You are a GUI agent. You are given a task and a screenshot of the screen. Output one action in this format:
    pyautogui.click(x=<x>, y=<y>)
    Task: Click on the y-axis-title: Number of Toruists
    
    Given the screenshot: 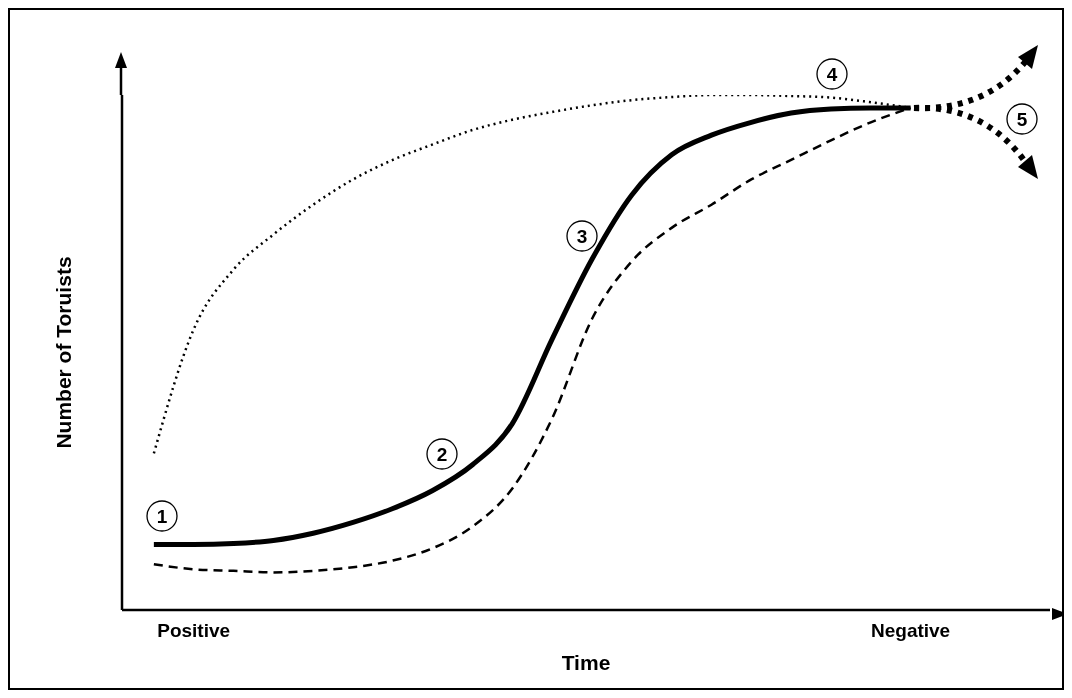 What is the action you would take?
    pyautogui.click(x=64, y=352)
    